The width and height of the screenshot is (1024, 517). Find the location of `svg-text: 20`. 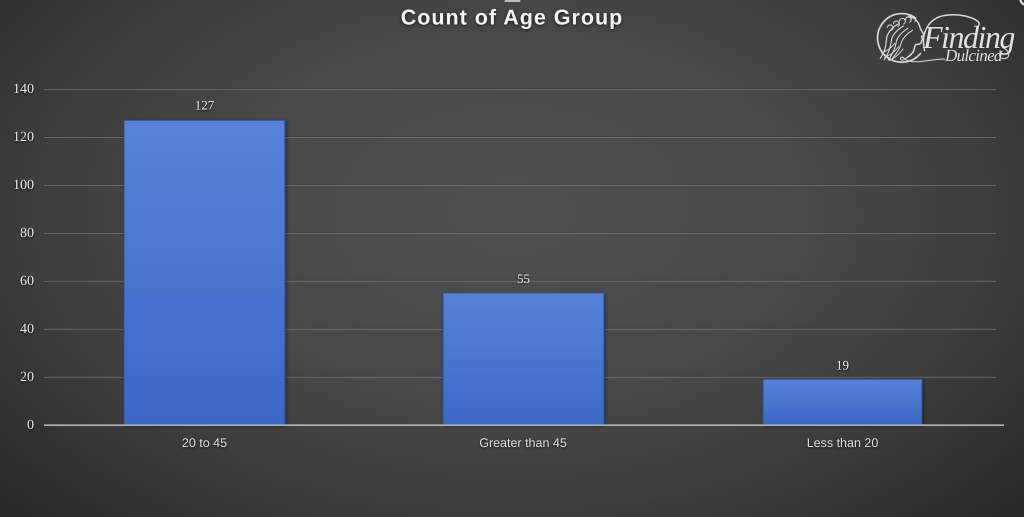

svg-text: 20 is located at coordinates (27, 377).